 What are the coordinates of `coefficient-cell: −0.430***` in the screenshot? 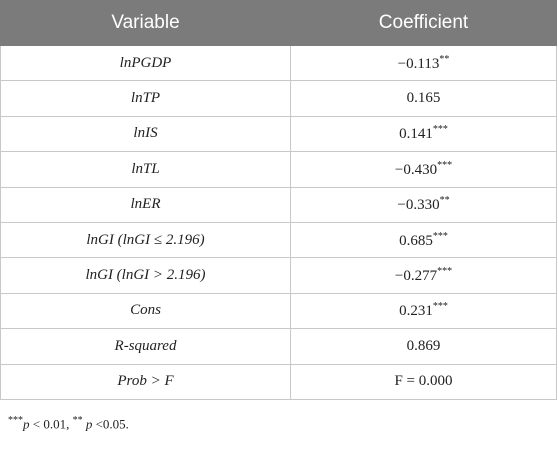 It's located at (423, 169).